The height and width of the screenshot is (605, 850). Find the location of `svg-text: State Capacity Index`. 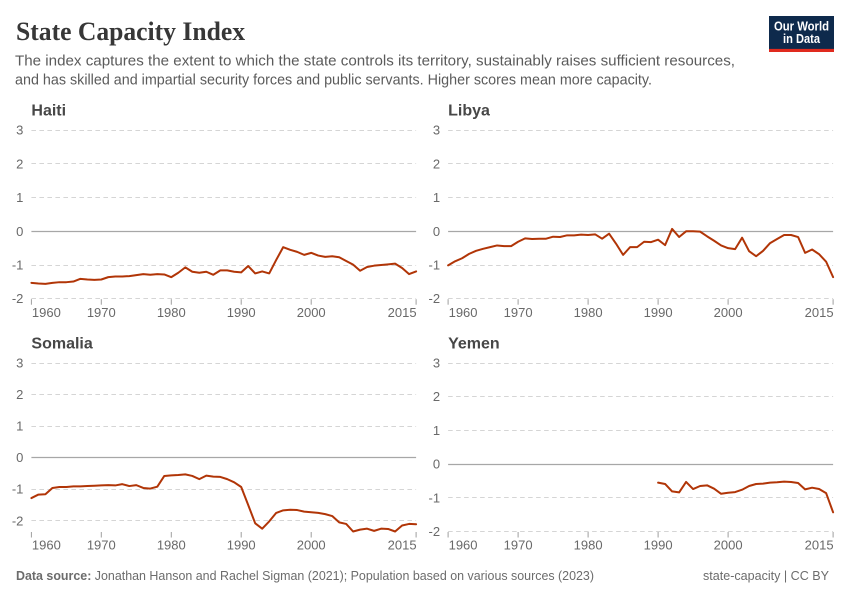

svg-text: State Capacity Index is located at coordinates (130, 31).